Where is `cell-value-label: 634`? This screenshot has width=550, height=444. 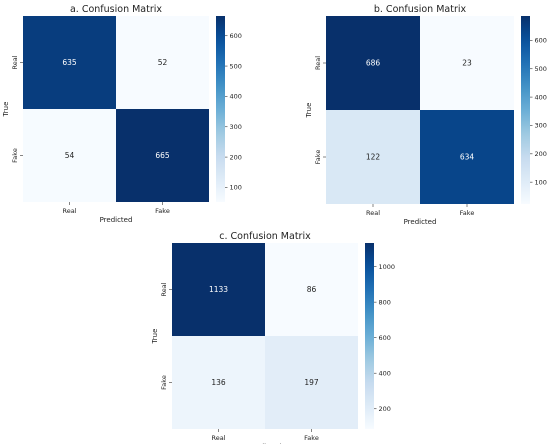 cell-value-label: 634 is located at coordinates (467, 157).